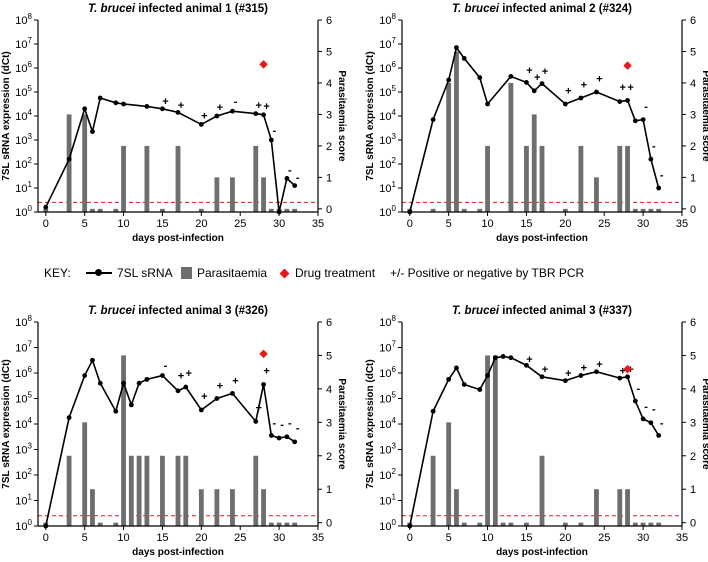 This screenshot has height=562, width=708. I want to click on tick-exponent: 4, so click(30, 420).